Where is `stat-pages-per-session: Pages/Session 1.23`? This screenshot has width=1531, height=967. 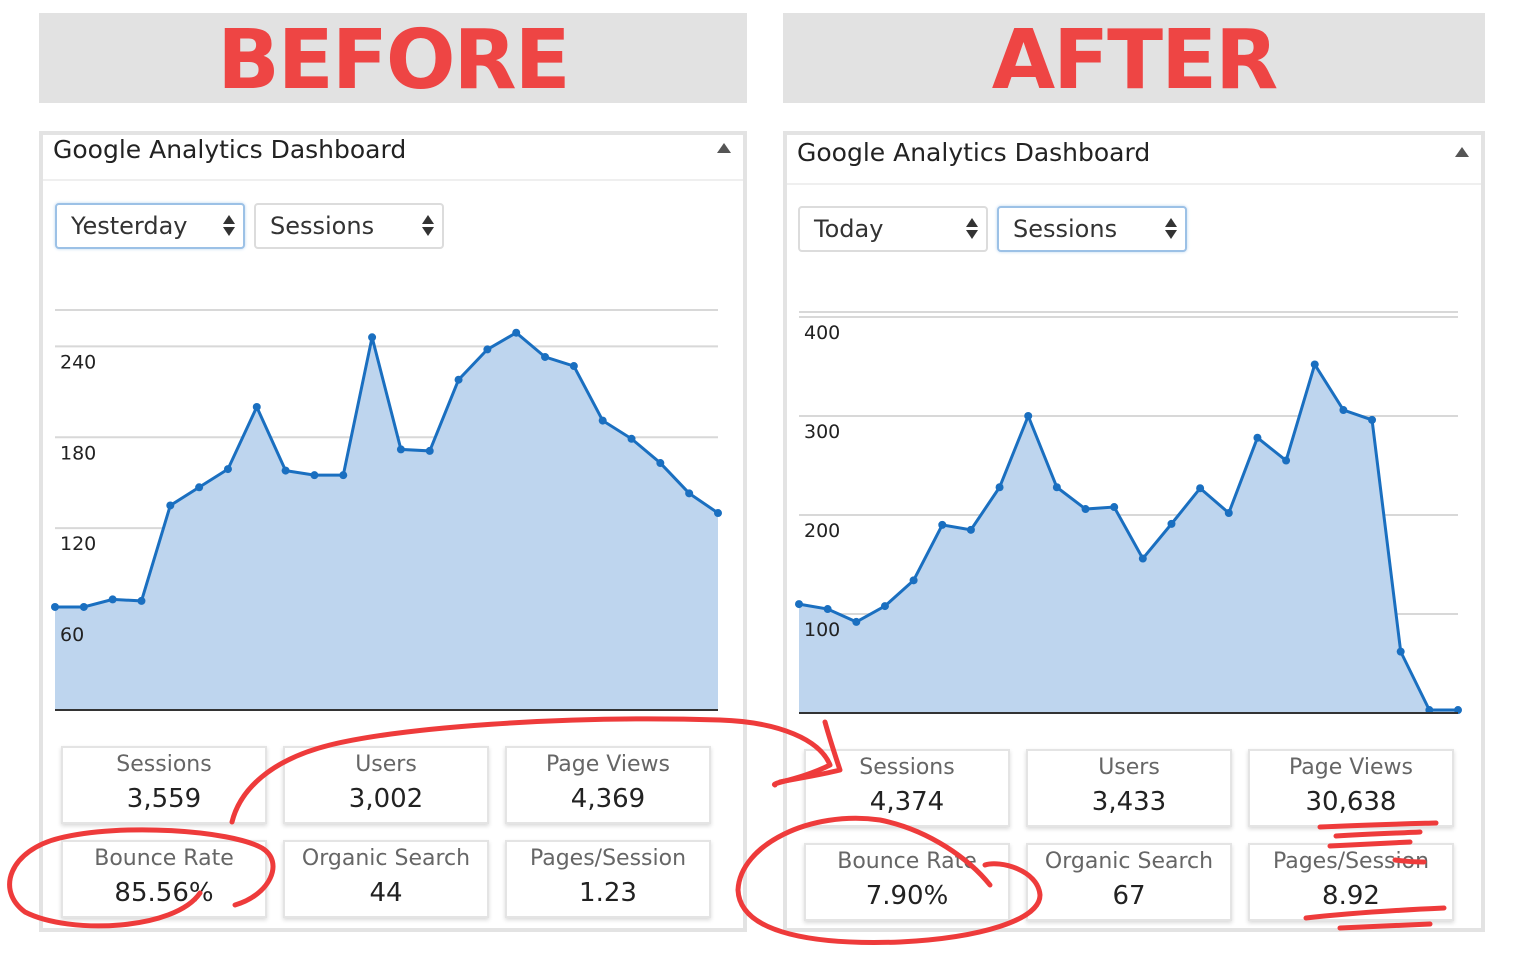
stat-pages-per-session: Pages/Session 1.23 is located at coordinates (608, 879).